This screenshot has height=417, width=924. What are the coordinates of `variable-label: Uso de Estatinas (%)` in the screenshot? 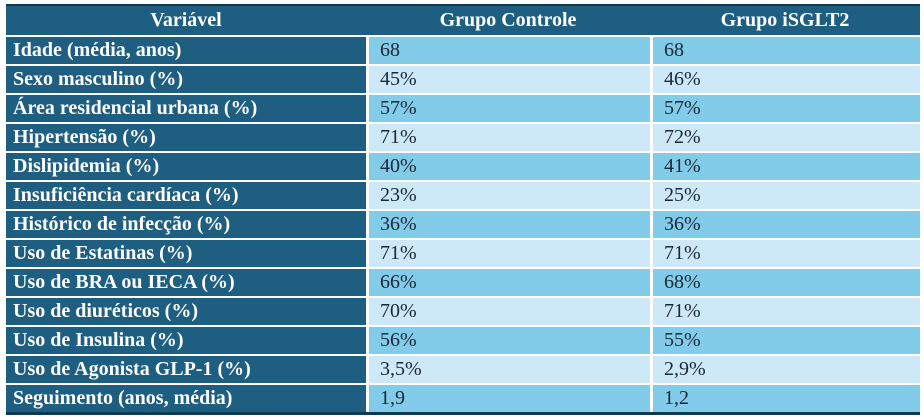 It's located at (186, 252).